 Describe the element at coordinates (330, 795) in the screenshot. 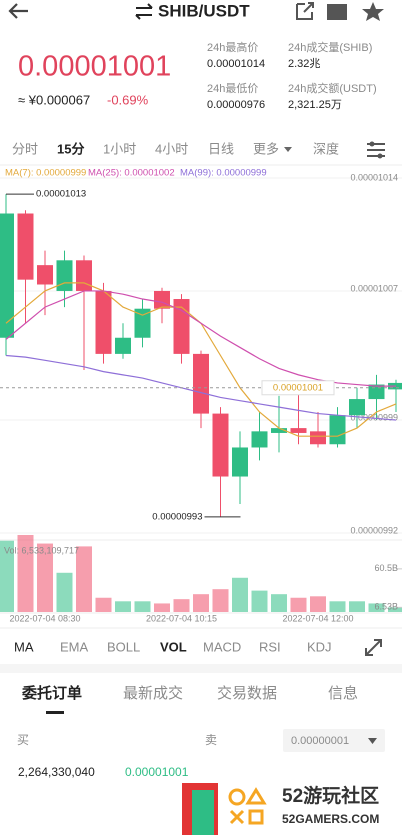

I see `watermark-name: 52游玩社区` at that location.